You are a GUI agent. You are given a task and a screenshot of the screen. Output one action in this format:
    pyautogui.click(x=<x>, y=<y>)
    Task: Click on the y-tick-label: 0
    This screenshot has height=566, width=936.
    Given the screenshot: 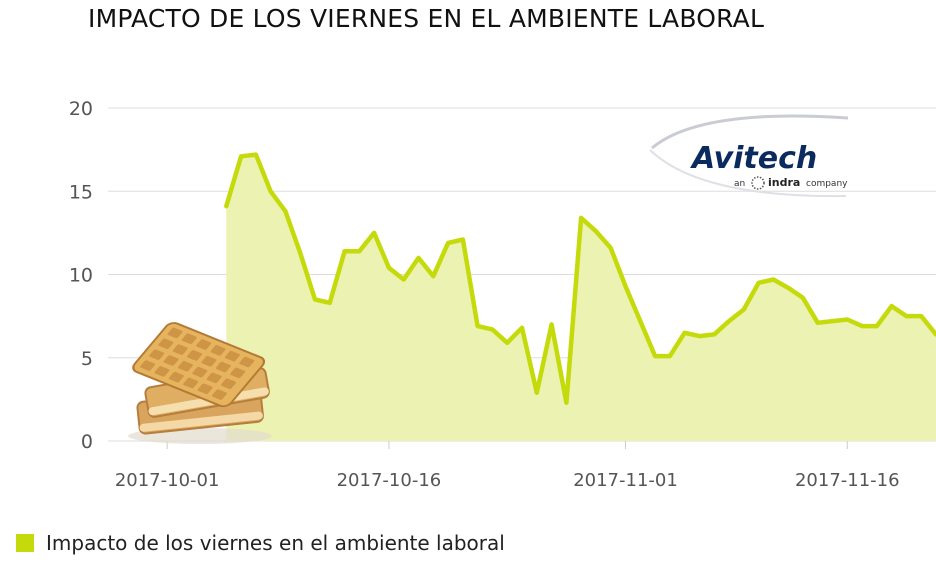 What is the action you would take?
    pyautogui.click(x=87, y=442)
    